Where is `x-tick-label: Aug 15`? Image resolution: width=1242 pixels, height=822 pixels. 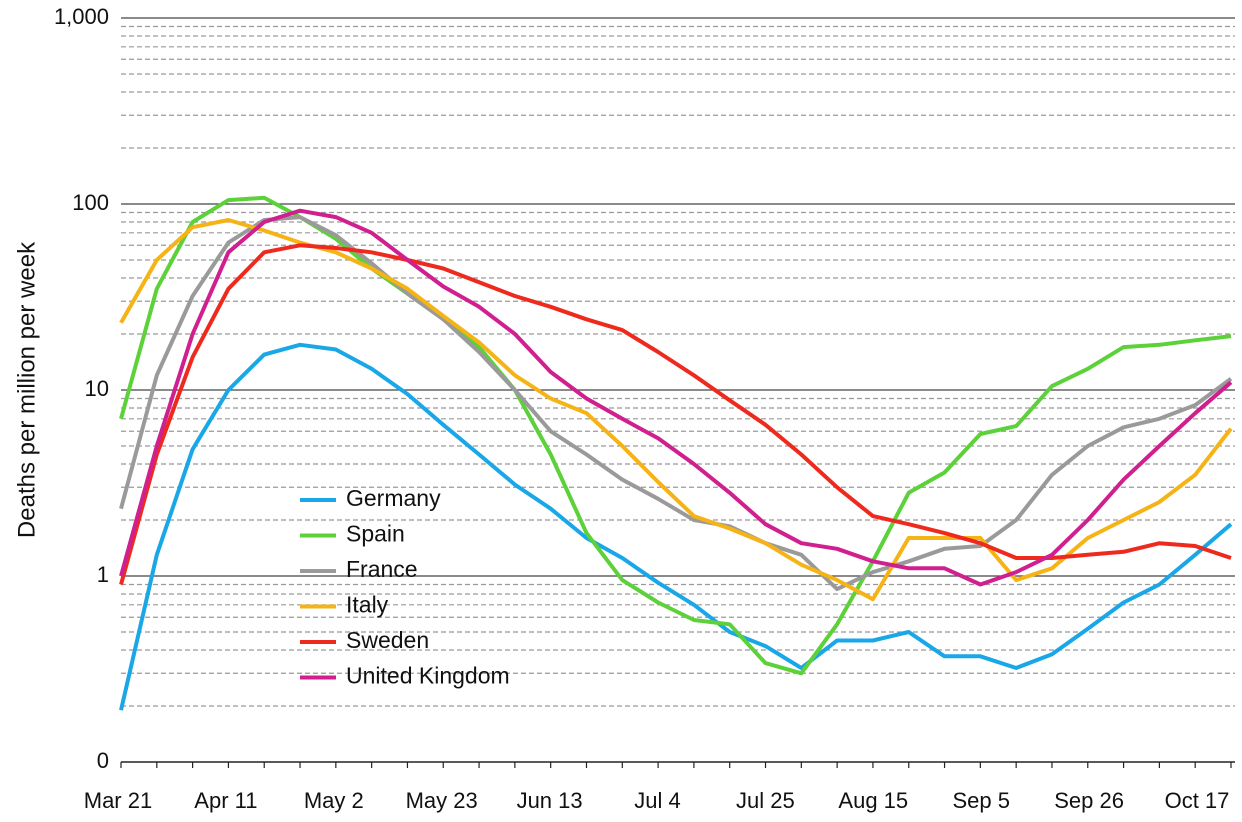 x-tick-label: Aug 15 is located at coordinates (873, 800).